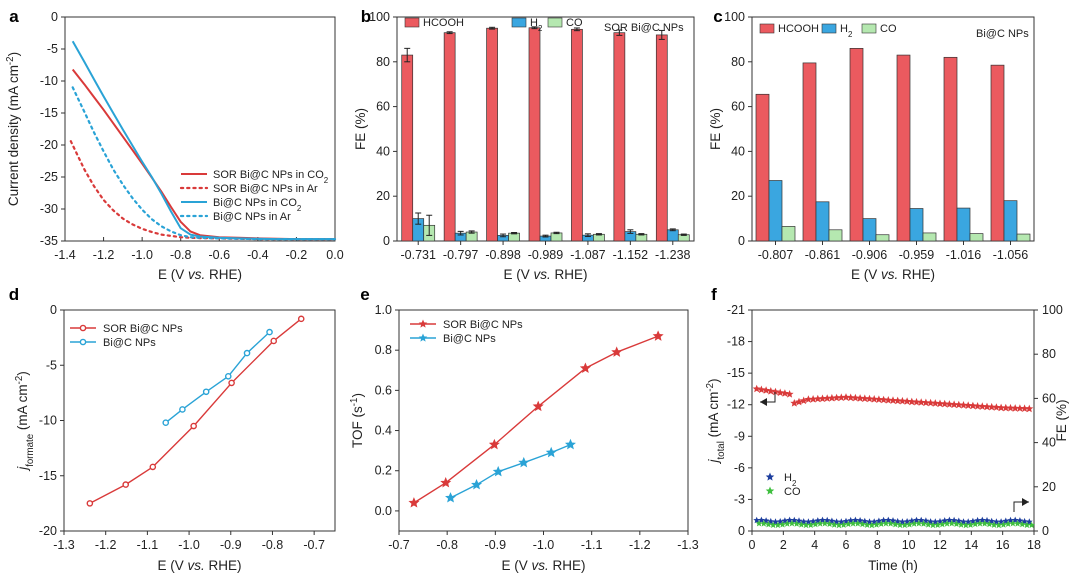  What do you see at coordinates (846, 31) in the screenshot?
I see `panel-c-legend-label: H2` at bounding box center [846, 31].